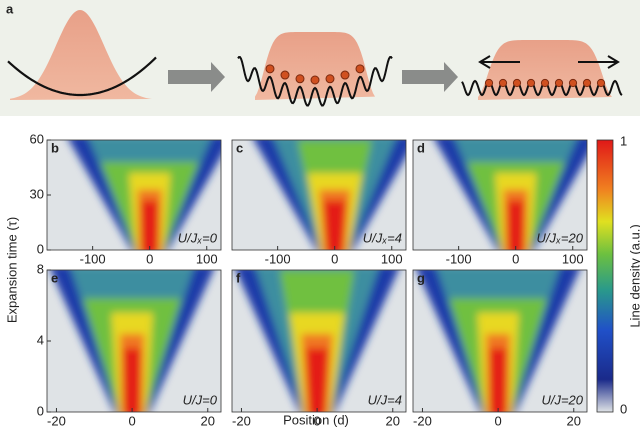 This screenshot has width=640, height=429. What do you see at coordinates (238, 277) in the screenshot?
I see `panel-label: f` at bounding box center [238, 277].